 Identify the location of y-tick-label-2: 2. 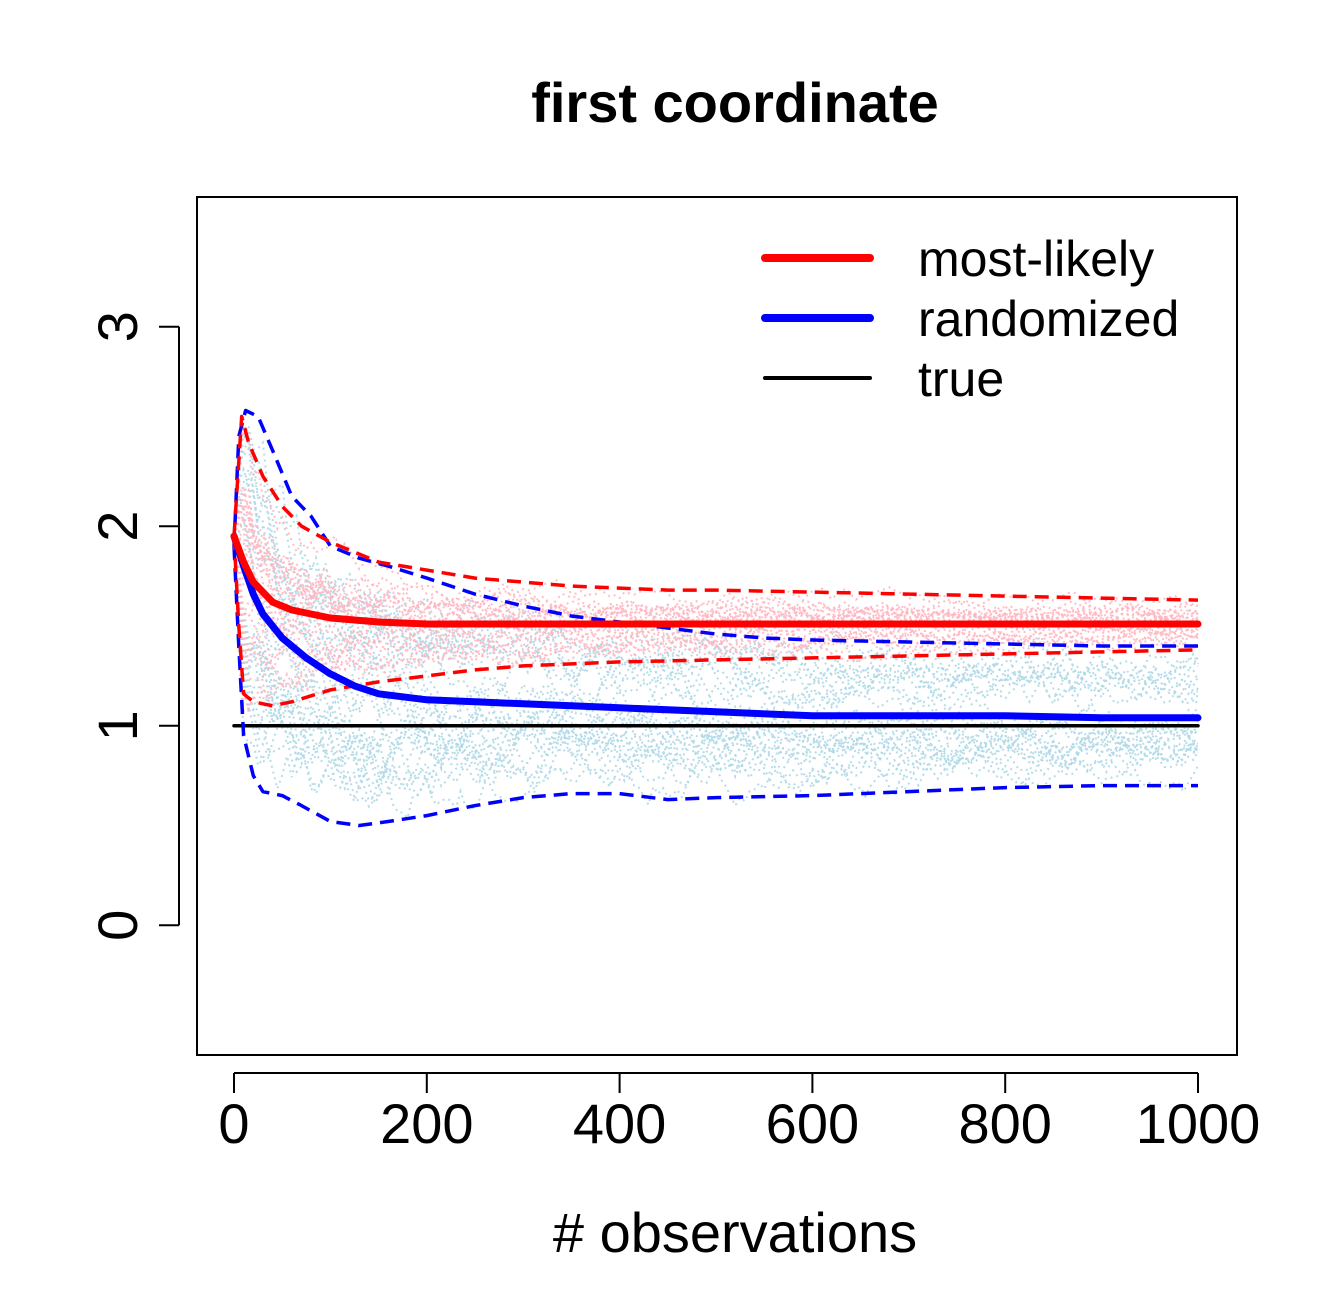
(117, 526).